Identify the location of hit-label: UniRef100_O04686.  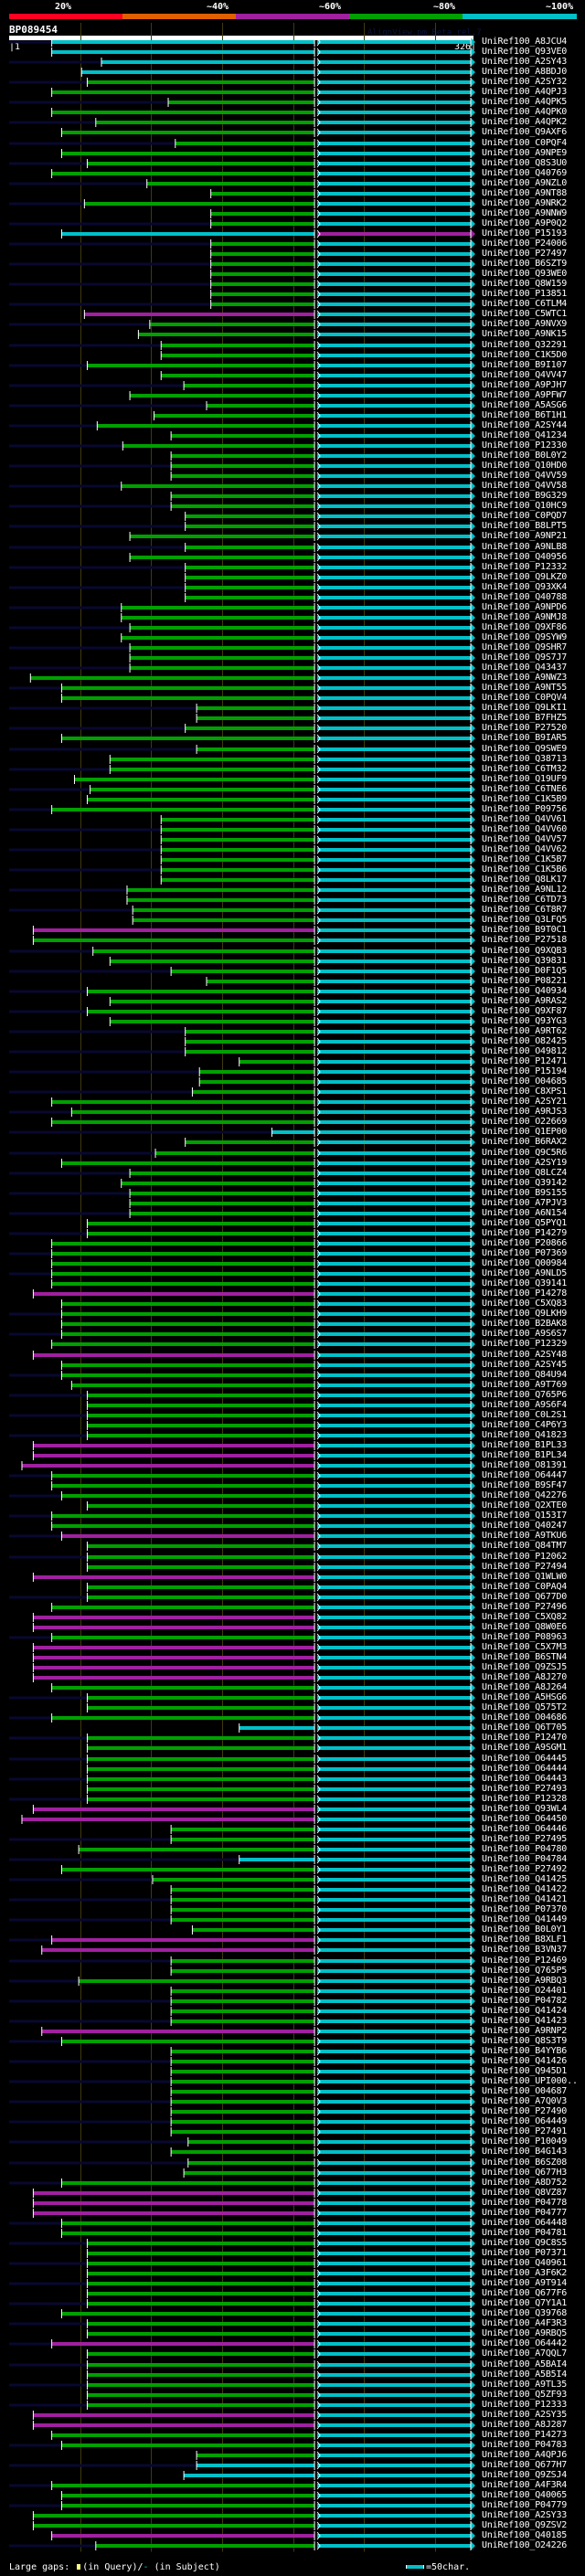
(525, 1717).